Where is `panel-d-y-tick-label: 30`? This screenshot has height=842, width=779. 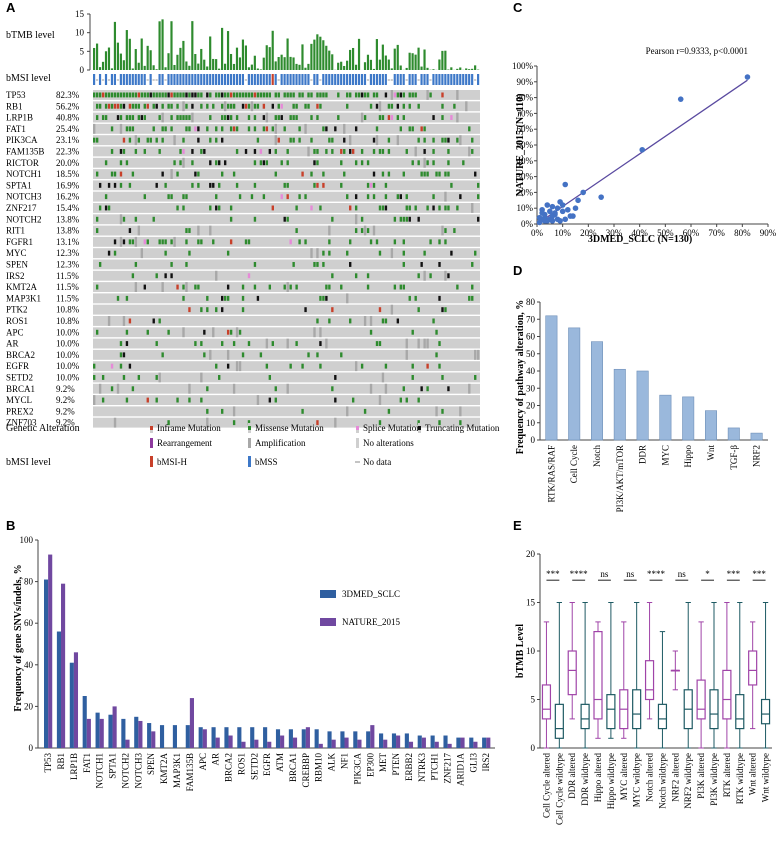
panel-d-y-tick-label: 30 is located at coordinates (531, 388).